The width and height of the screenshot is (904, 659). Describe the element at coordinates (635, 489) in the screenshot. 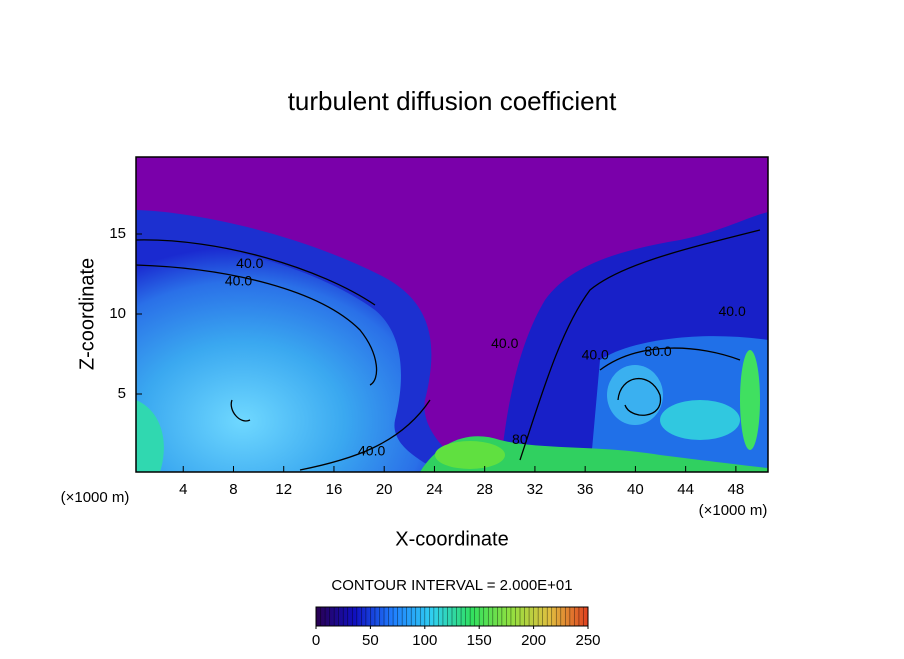

I see `x-tick-label: 40` at that location.